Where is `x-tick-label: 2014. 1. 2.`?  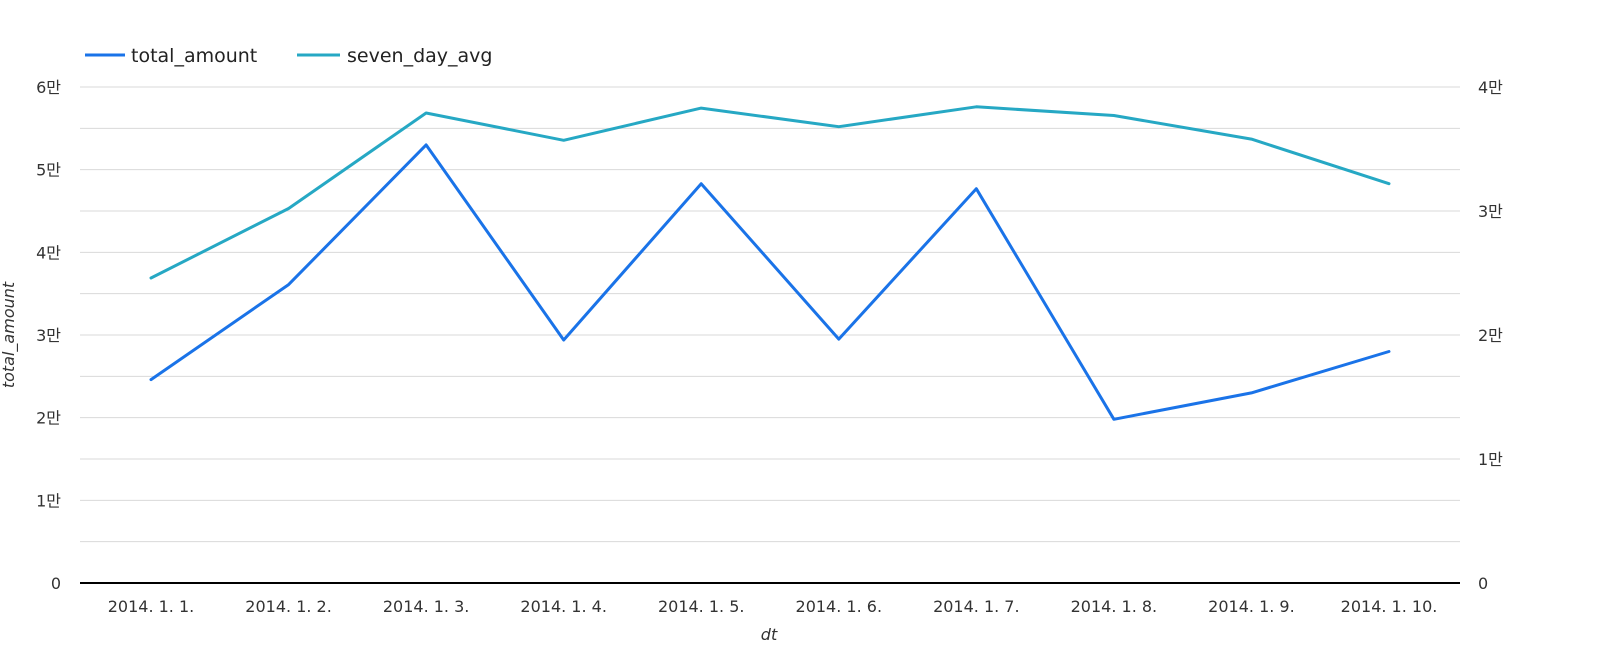
x-tick-label: 2014. 1. 2. is located at coordinates (288, 606).